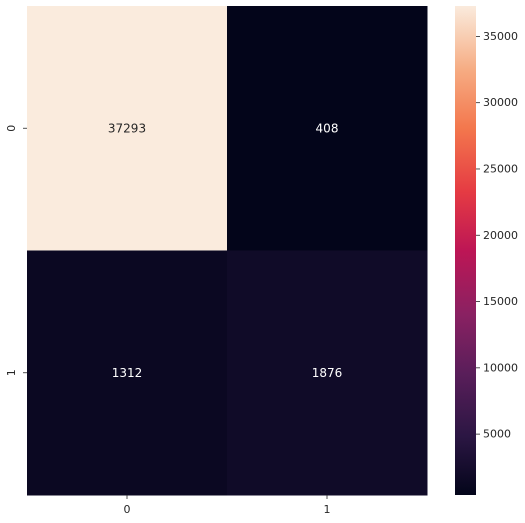 Image resolution: width=525 pixels, height=523 pixels. What do you see at coordinates (500, 168) in the screenshot?
I see `colorbar-tick-label-4: 25000` at bounding box center [500, 168].